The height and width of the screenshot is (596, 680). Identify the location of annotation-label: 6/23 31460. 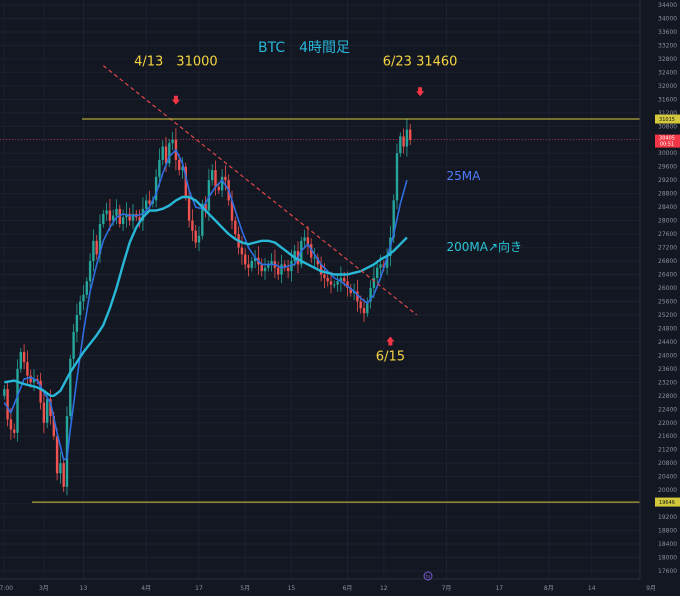
(420, 62).